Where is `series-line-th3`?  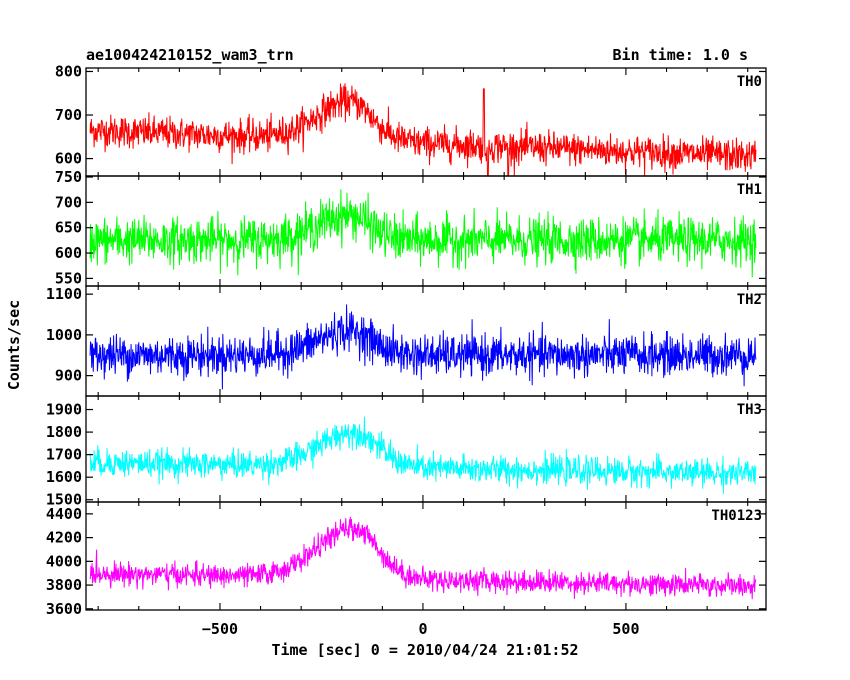
series-line-th3 is located at coordinates (423, 455).